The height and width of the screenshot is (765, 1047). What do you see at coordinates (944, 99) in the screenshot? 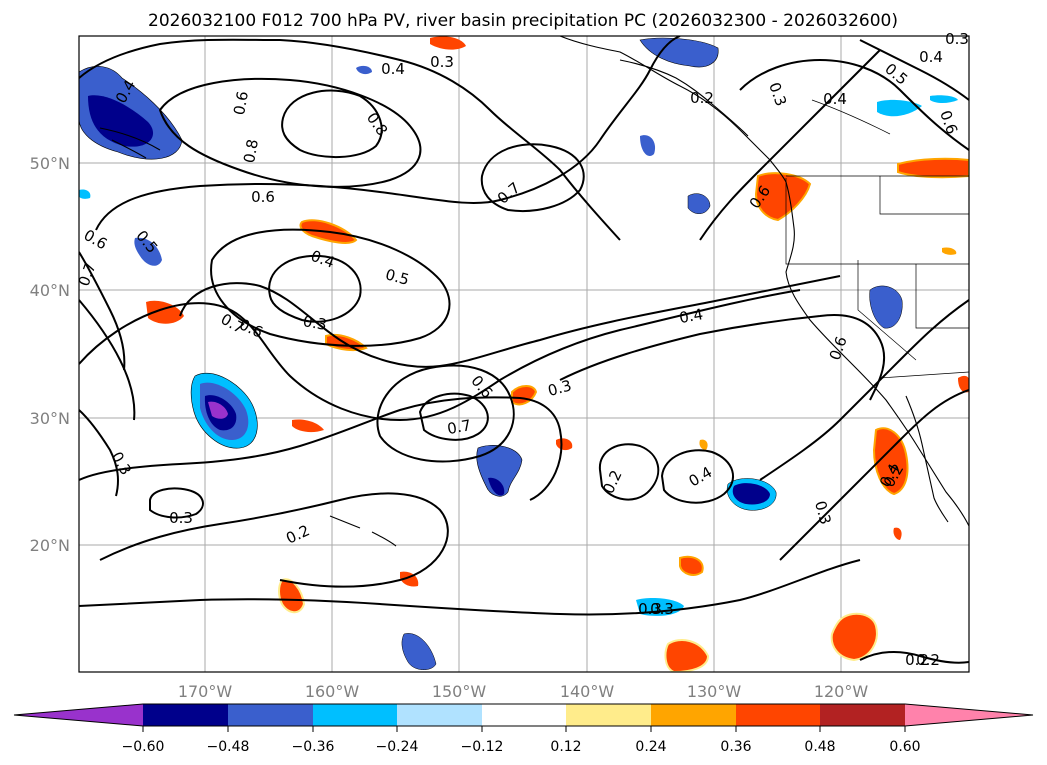
I see `neg-blob-bc2` at bounding box center [944, 99].